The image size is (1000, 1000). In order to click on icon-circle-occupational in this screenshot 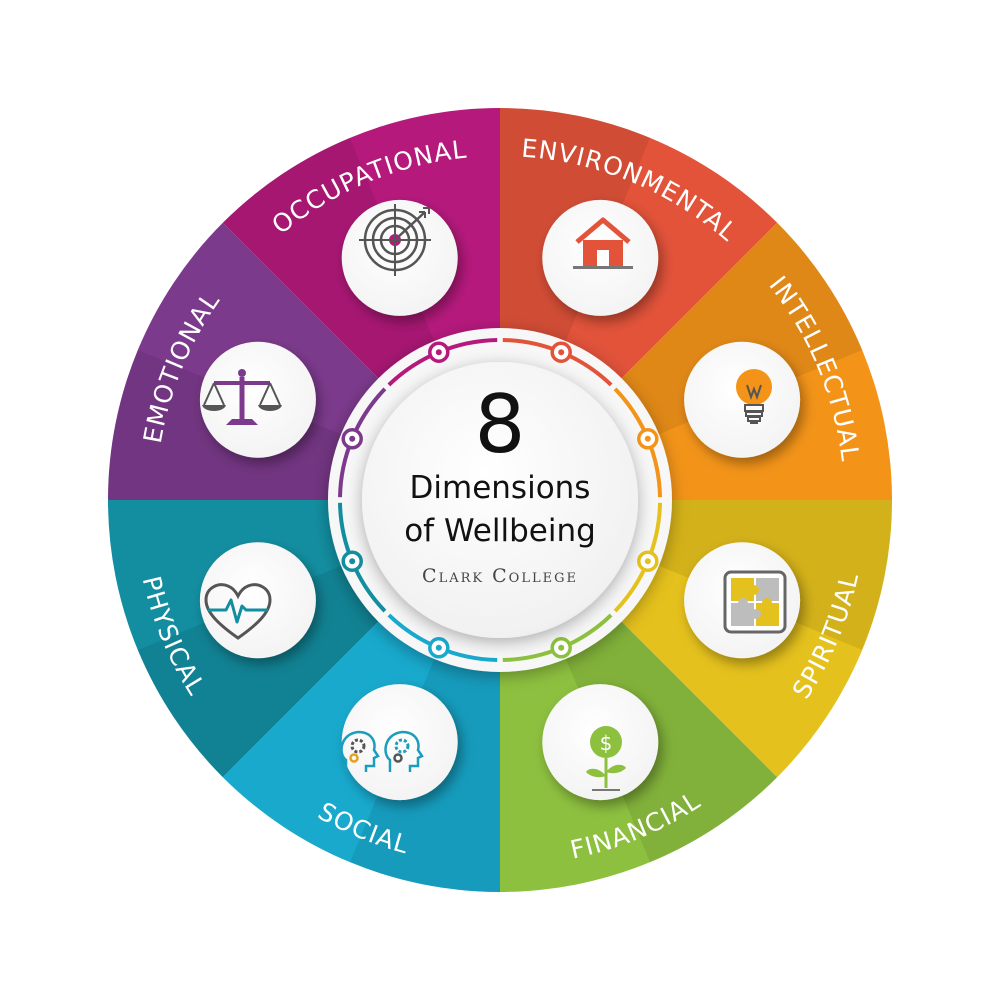, I will do `click(399, 257)`.